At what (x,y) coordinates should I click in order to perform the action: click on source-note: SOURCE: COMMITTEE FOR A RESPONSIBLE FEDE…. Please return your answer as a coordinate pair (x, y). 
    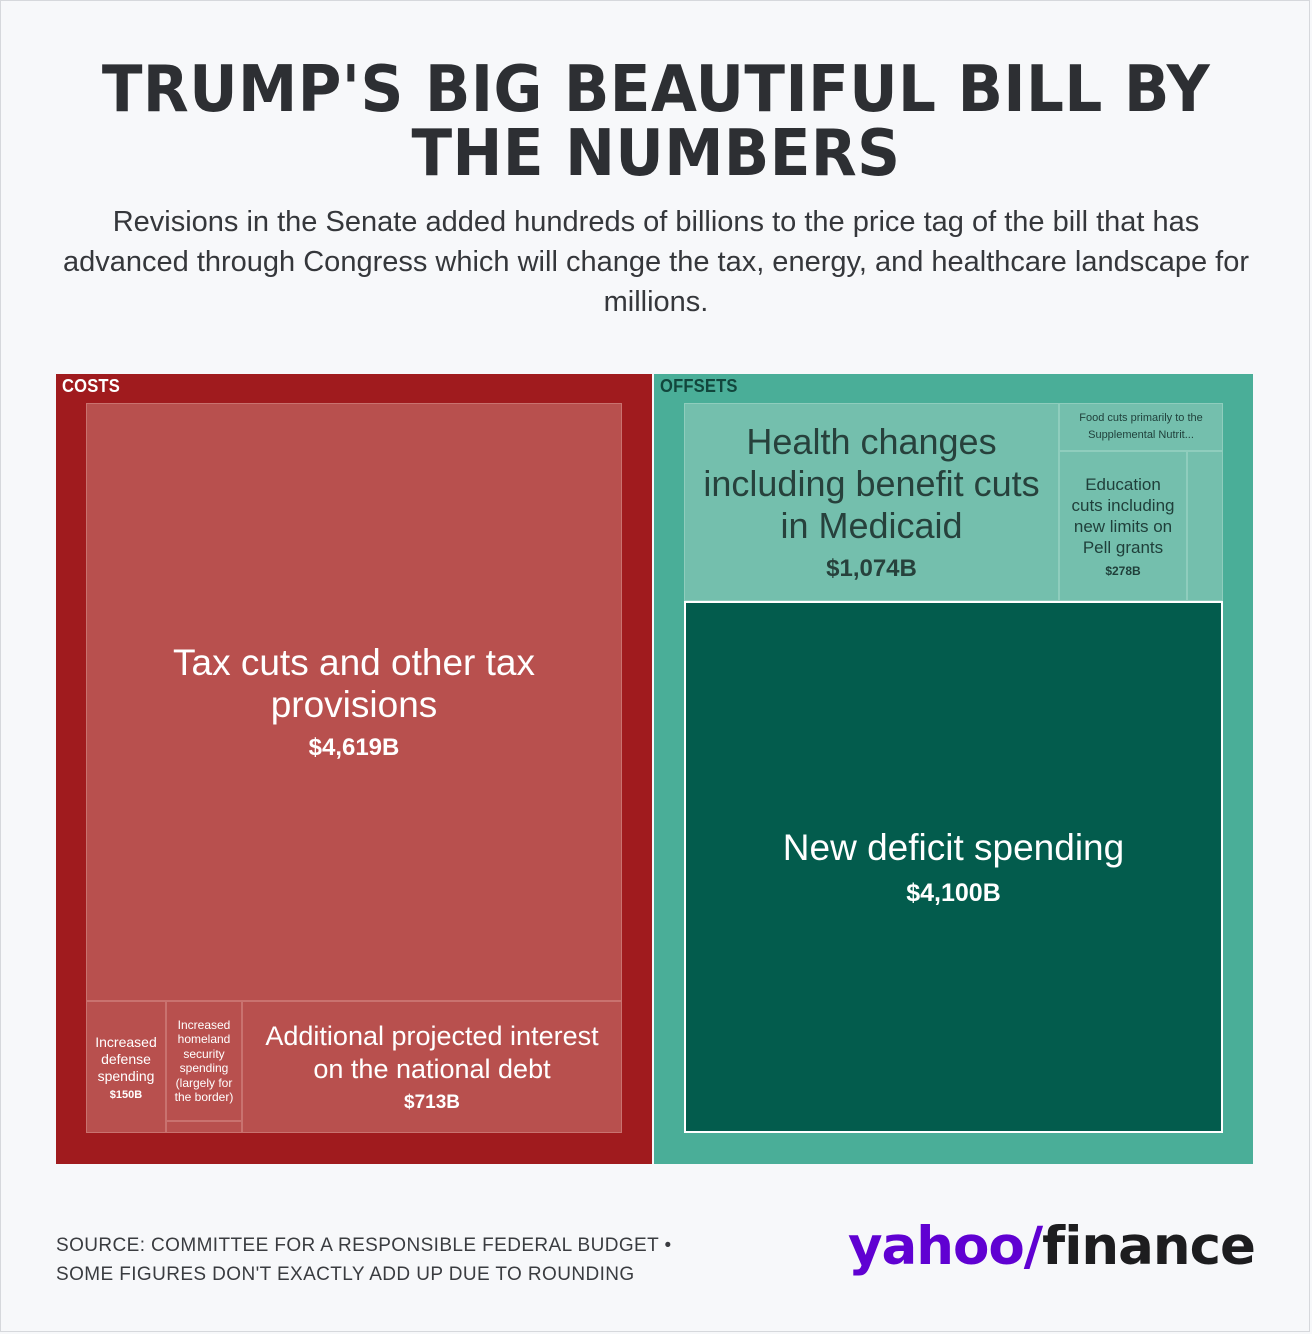
    Looking at the image, I should click on (416, 1260).